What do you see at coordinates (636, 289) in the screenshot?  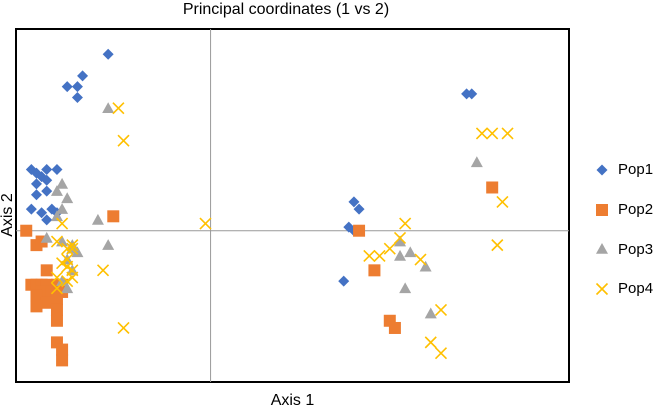 I see `legend-label: Pop4` at bounding box center [636, 289].